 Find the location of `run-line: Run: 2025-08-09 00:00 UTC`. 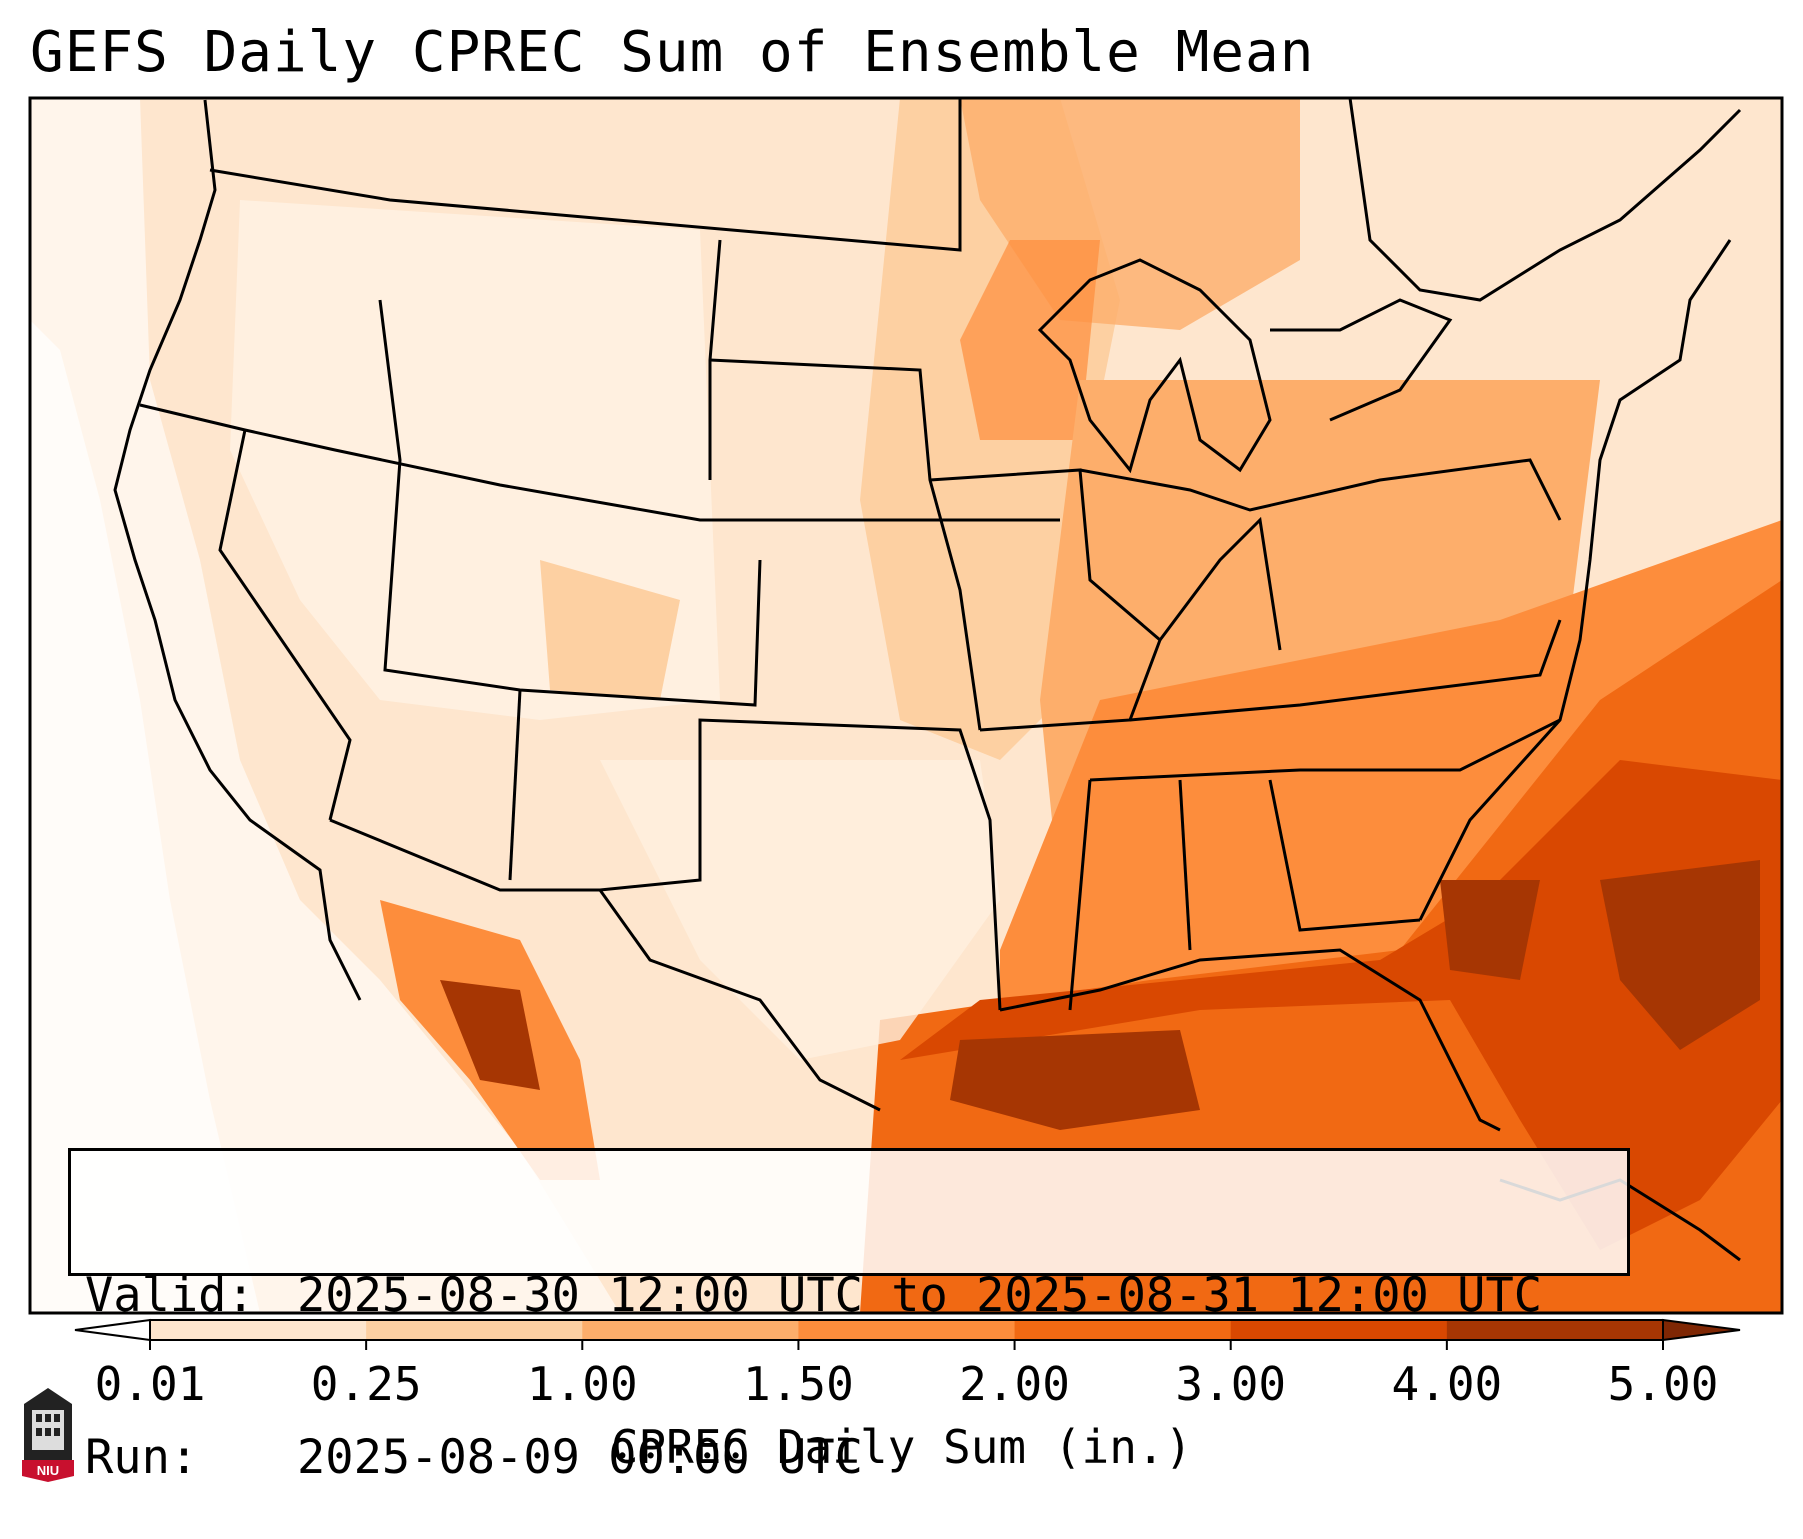

run-line: Run: 2025-08-09 00:00 UTC is located at coordinates (849, 1458).